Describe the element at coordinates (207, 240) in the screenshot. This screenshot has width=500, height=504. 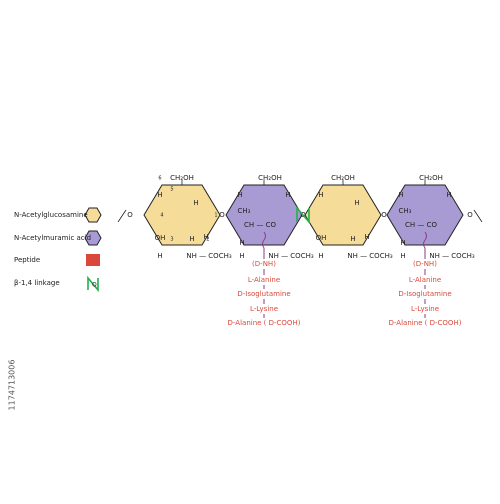
I see `carbon-number: 2` at that location.